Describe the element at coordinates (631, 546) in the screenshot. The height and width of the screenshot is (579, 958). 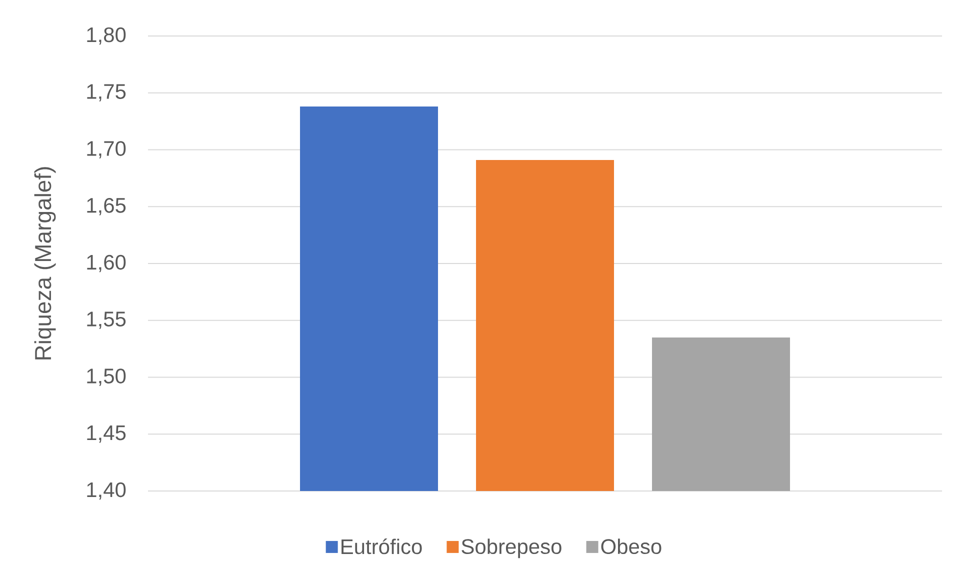
I see `legend-label: Obeso` at that location.